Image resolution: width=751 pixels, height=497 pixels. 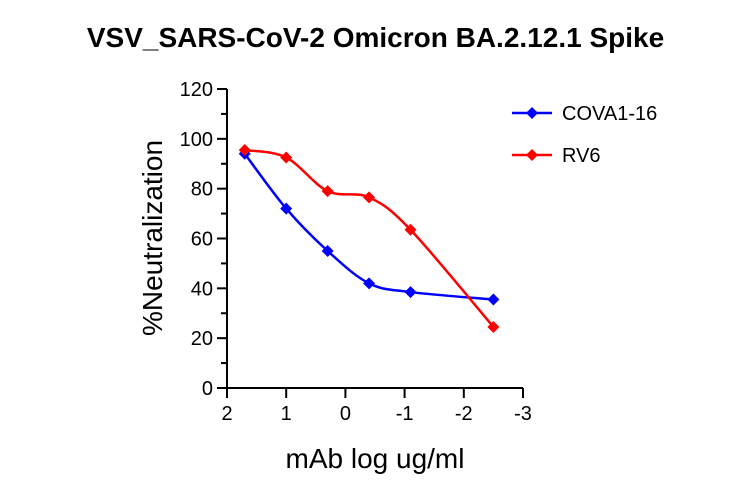 What do you see at coordinates (375, 37) in the screenshot?
I see `chart-title: VSV_SARS-CoV-2 Omicron BA.2.12.1 Spike` at bounding box center [375, 37].